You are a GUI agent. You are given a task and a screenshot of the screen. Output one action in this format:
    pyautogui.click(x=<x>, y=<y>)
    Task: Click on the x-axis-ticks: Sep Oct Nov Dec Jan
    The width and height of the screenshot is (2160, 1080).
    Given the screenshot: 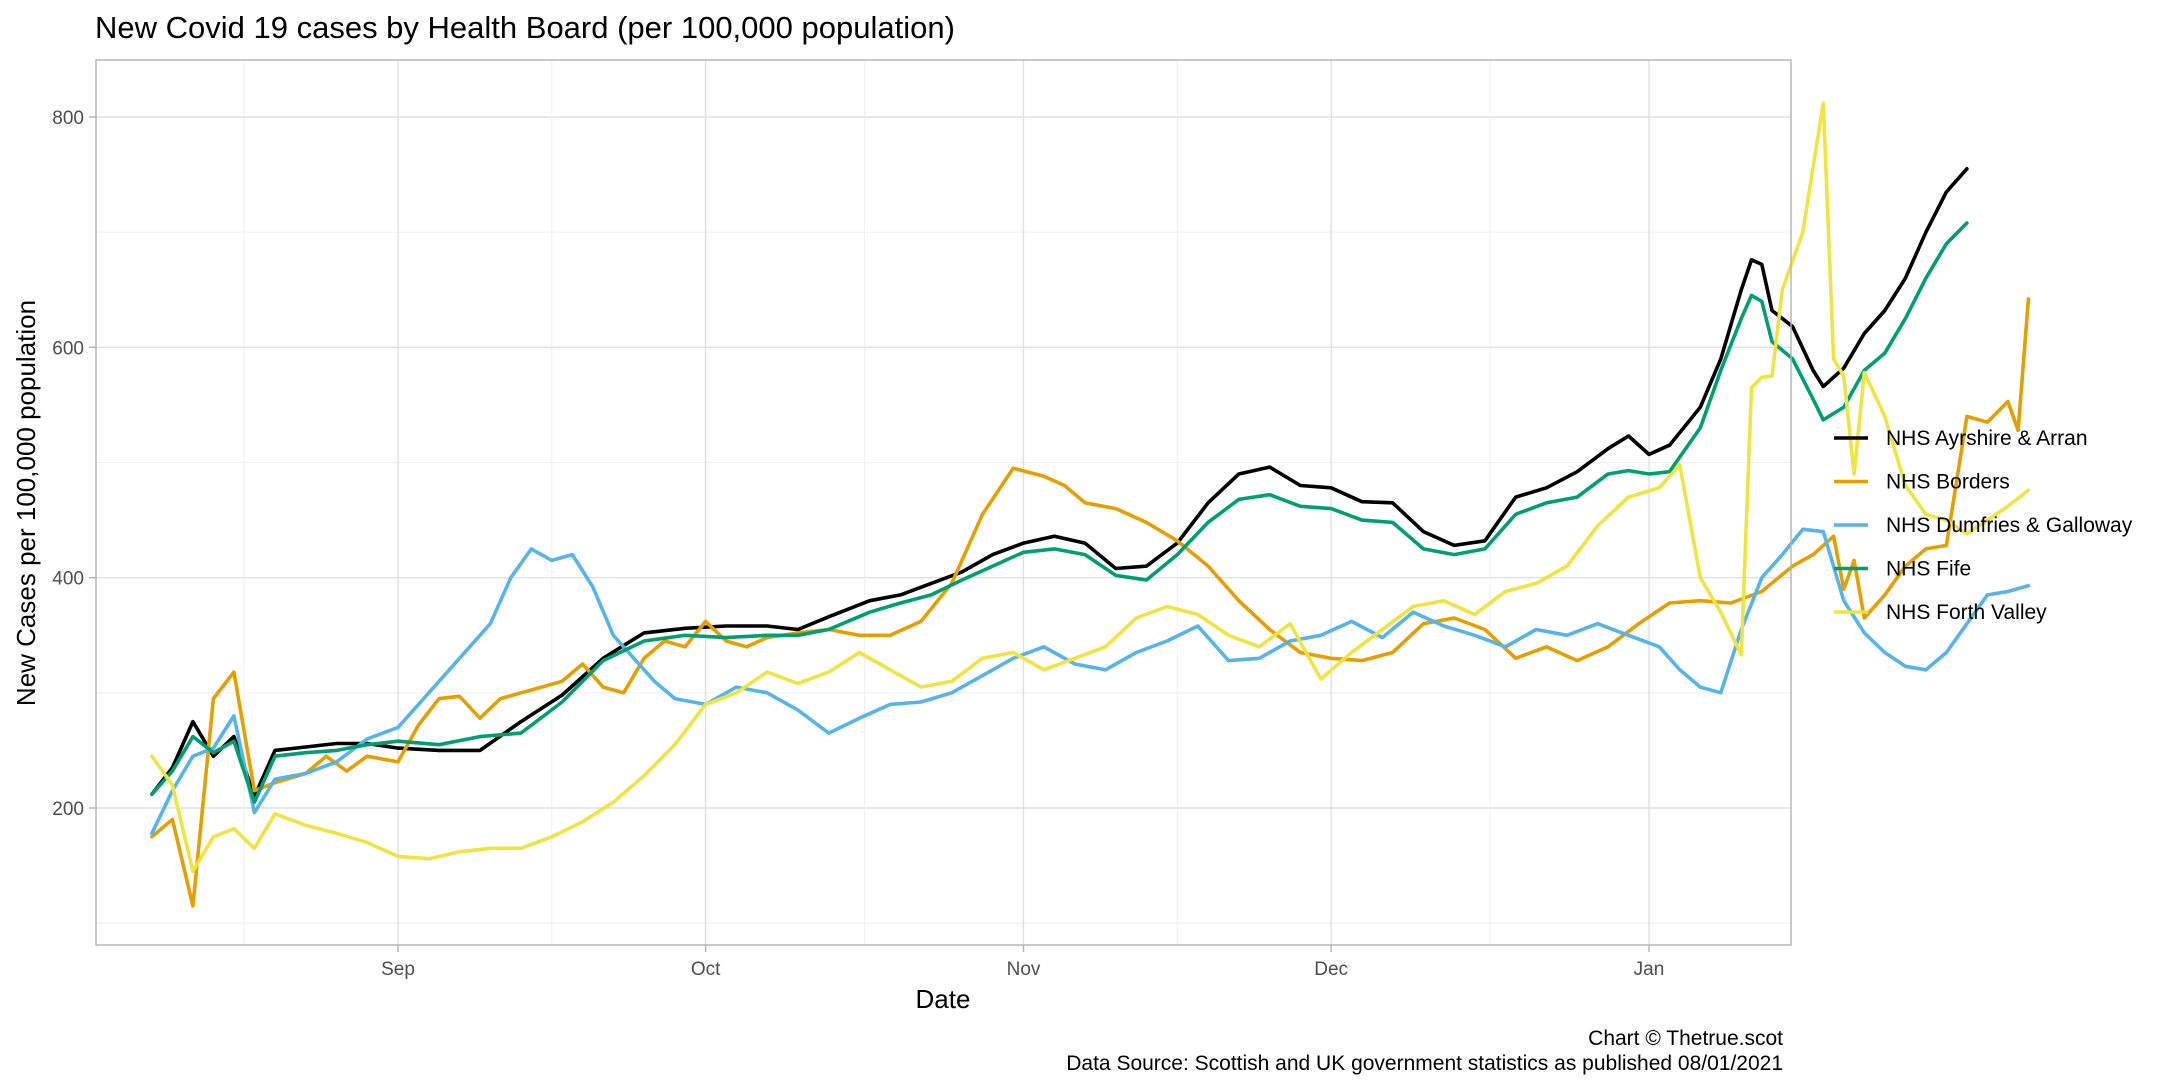 What is the action you would take?
    pyautogui.click(x=1022, y=962)
    